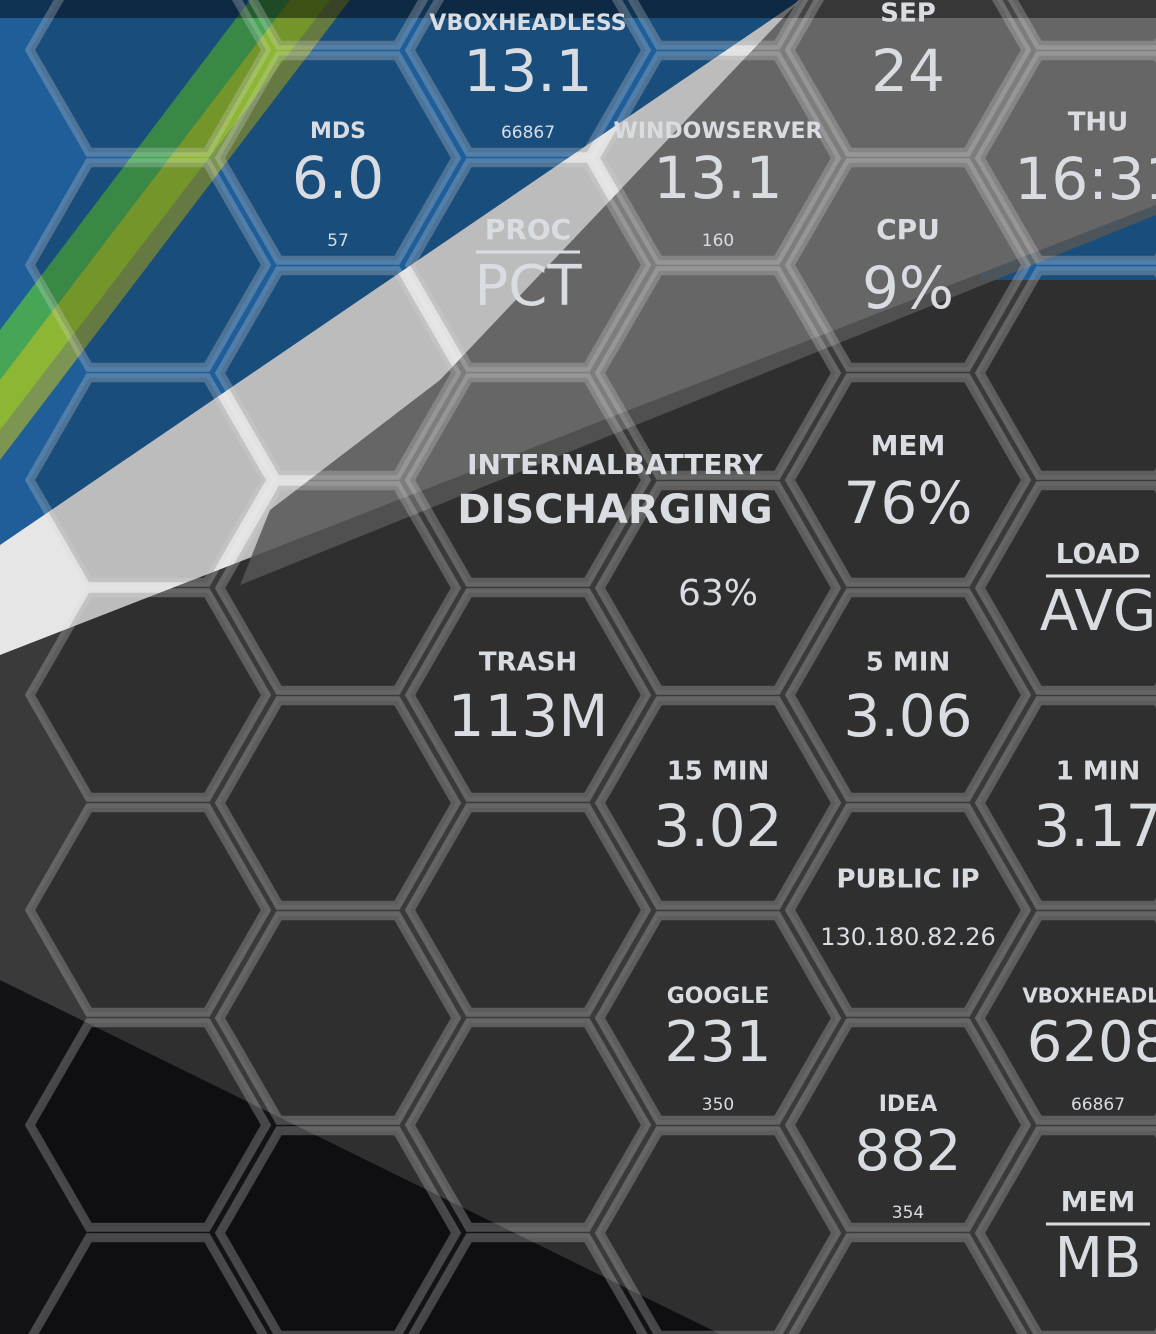 The width and height of the screenshot is (1156, 1334). What do you see at coordinates (908, 1213) in the screenshot?
I see `widget-detail: 354` at bounding box center [908, 1213].